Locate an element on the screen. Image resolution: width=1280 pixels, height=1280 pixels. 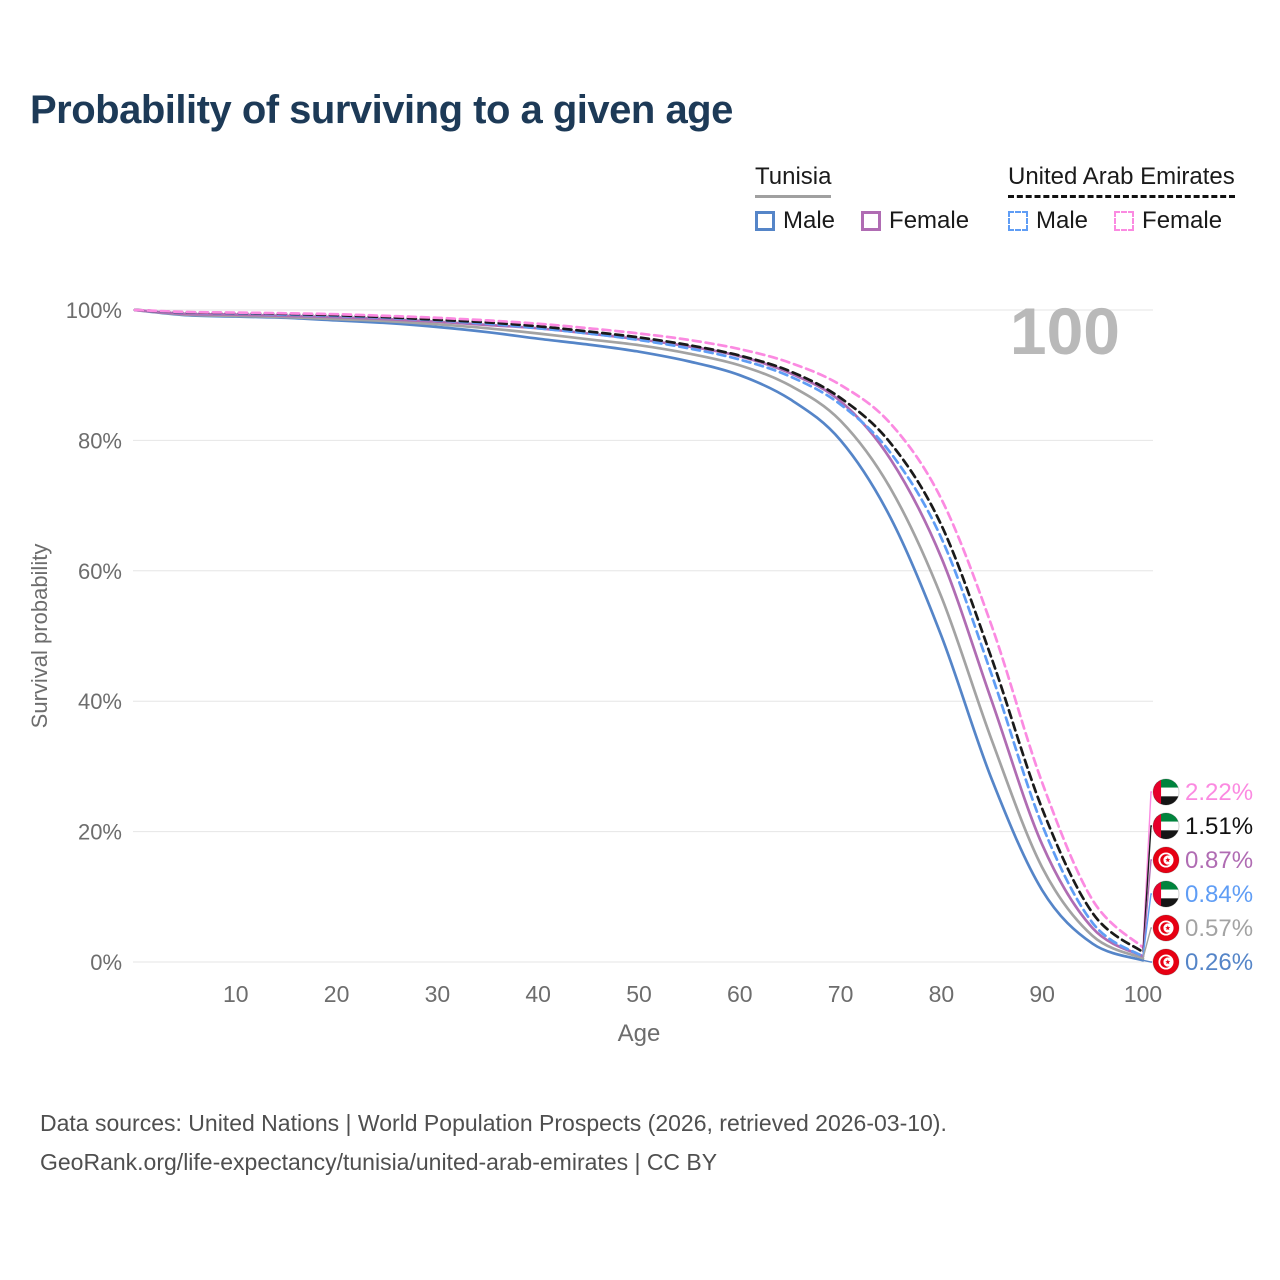
legend-item-uae-male: Male is located at coordinates (1048, 221).